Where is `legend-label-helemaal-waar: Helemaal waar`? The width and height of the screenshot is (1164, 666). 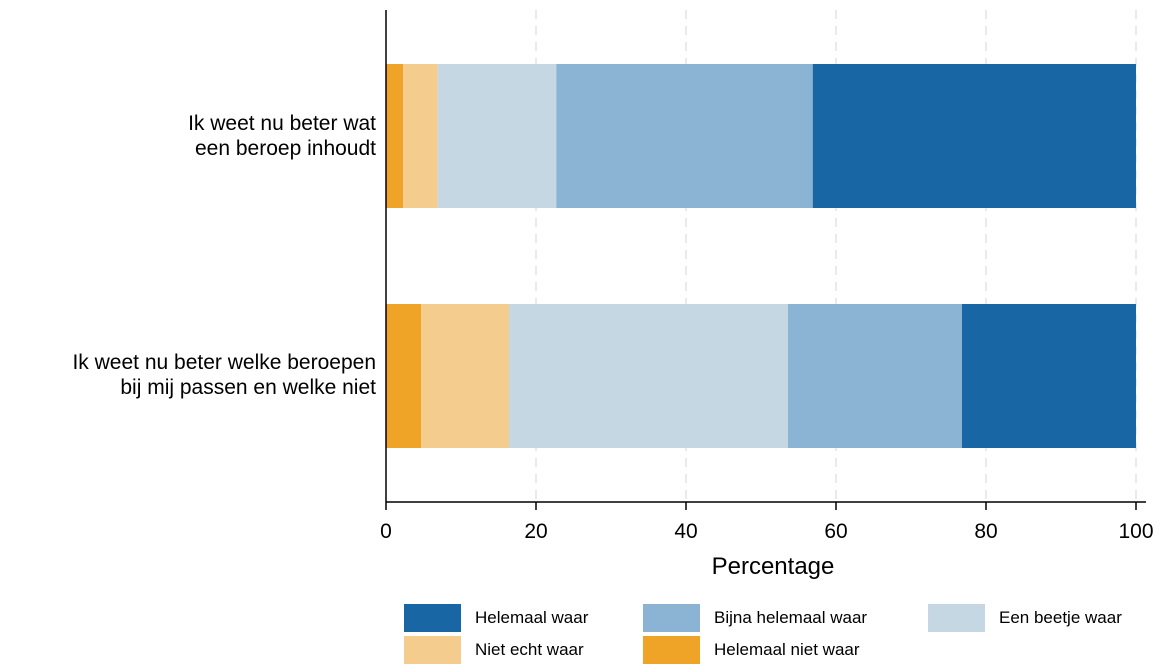 legend-label-helemaal-waar: Helemaal waar is located at coordinates (532, 617).